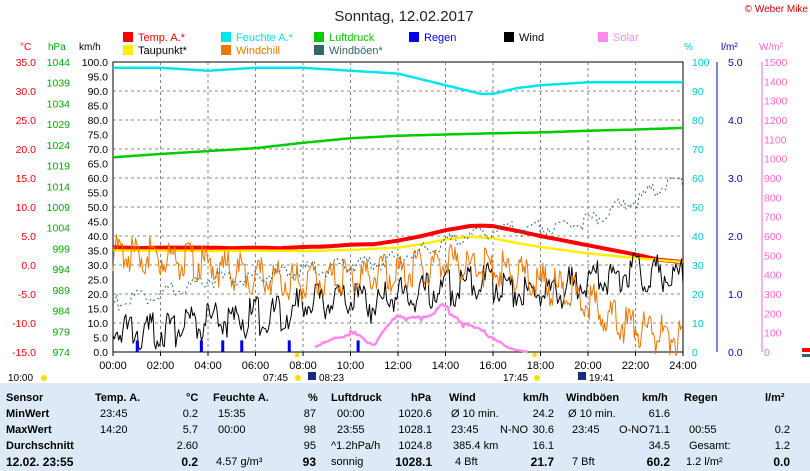  Describe the element at coordinates (735, 237) in the screenshot. I see `rain-axis-tick-3: 2.0` at that location.